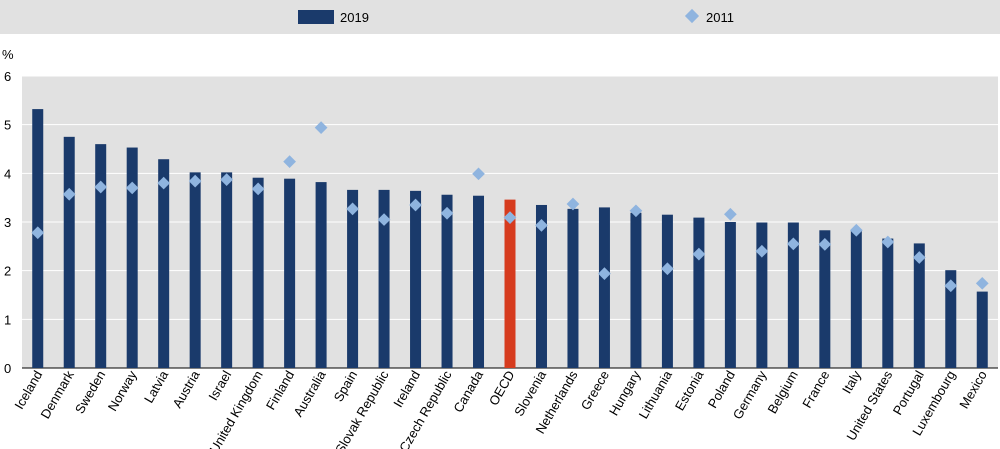 The height and width of the screenshot is (449, 1000). Describe the element at coordinates (8, 54) in the screenshot. I see `y-axis-label: %` at that location.